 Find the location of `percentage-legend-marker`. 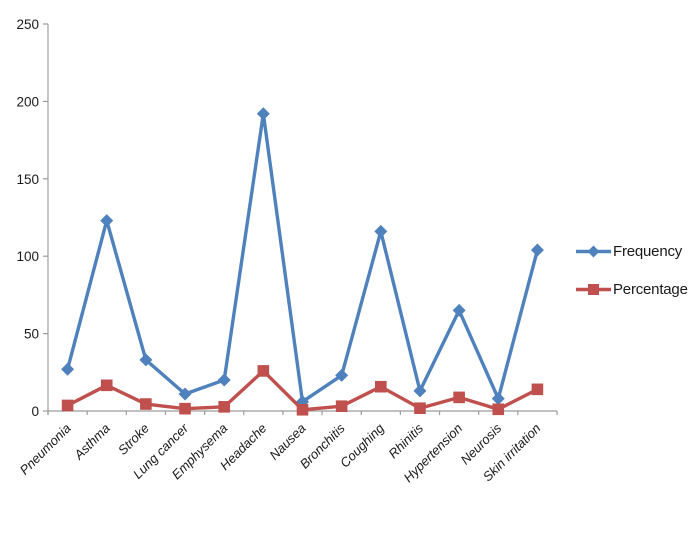

percentage-legend-marker is located at coordinates (593, 289).